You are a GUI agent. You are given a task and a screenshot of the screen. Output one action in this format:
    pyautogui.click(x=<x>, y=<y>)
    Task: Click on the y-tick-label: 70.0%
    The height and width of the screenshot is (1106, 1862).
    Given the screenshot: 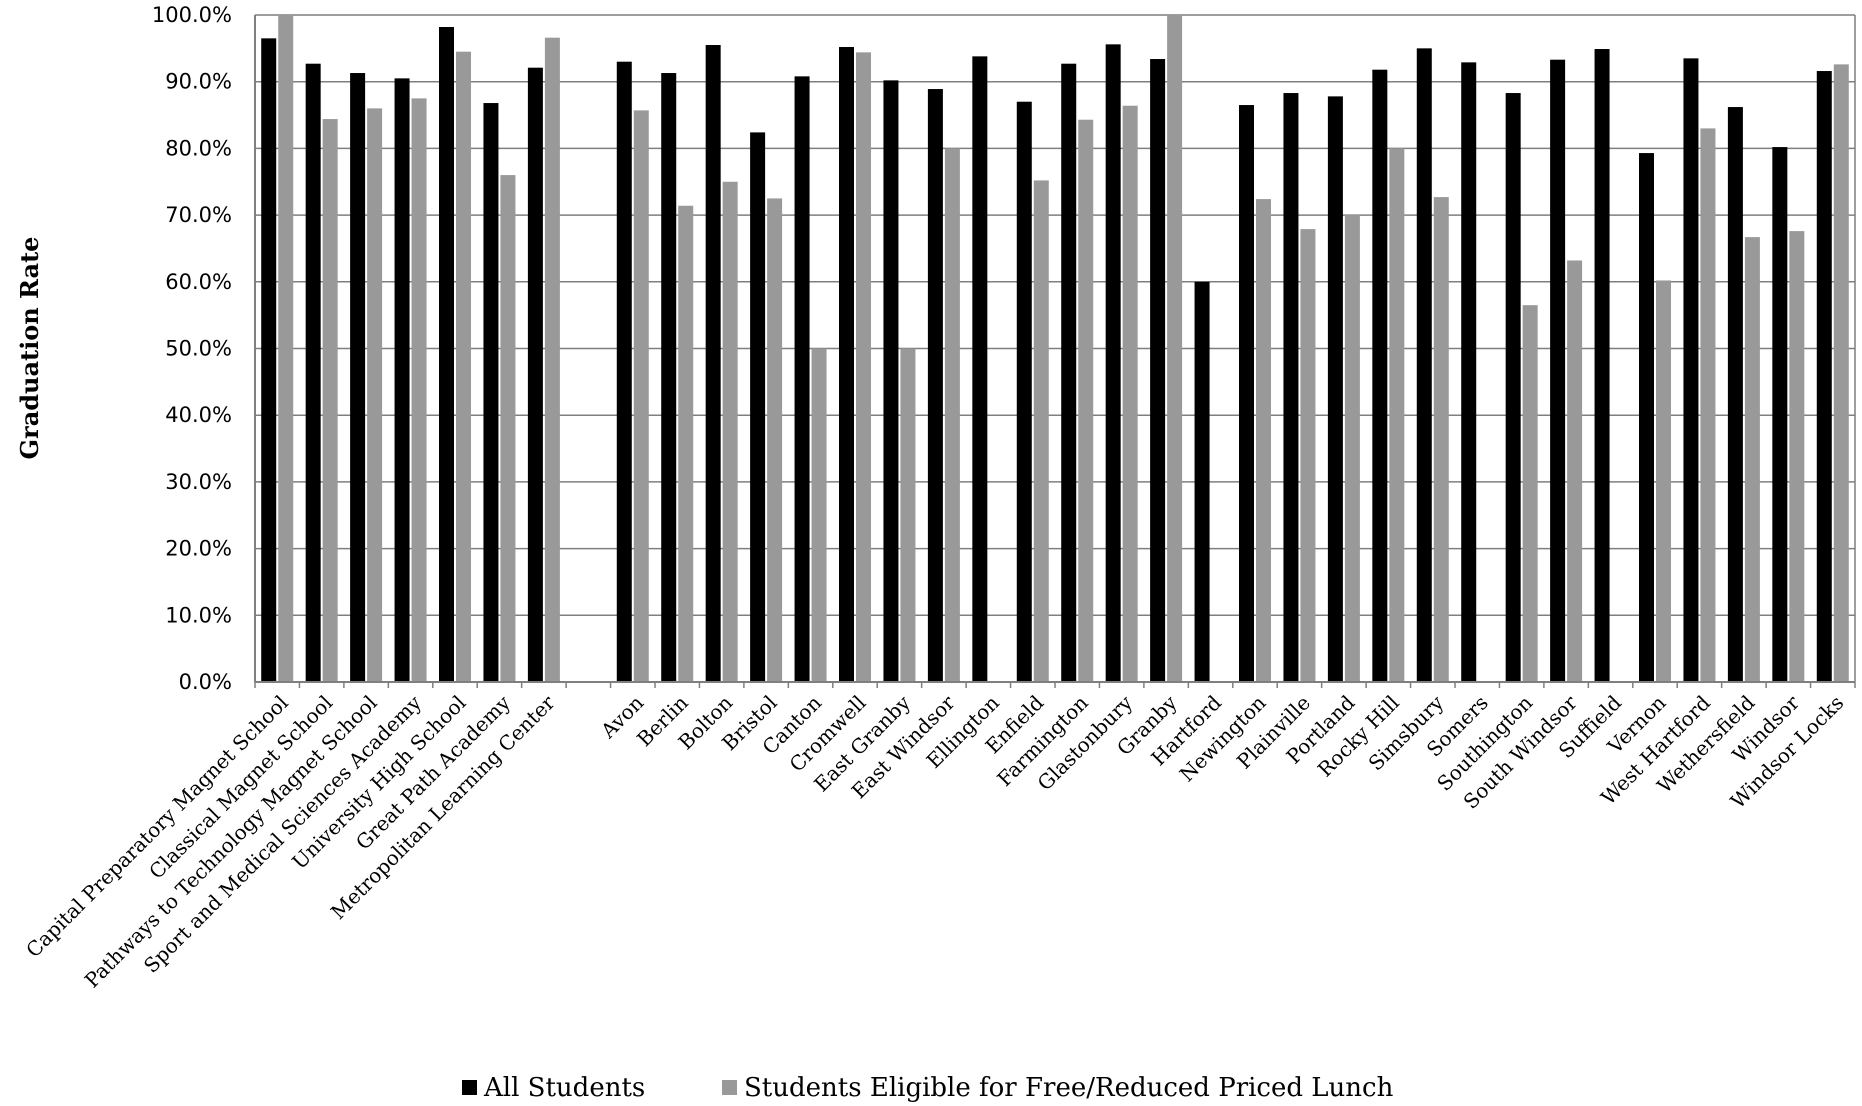 What is the action you would take?
    pyautogui.click(x=198, y=215)
    